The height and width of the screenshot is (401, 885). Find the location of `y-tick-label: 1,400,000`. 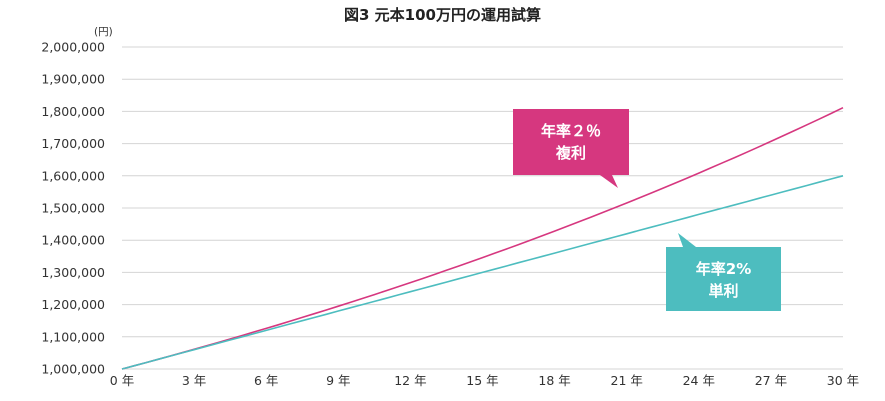

y-tick-label: 1,400,000 is located at coordinates (73, 240).